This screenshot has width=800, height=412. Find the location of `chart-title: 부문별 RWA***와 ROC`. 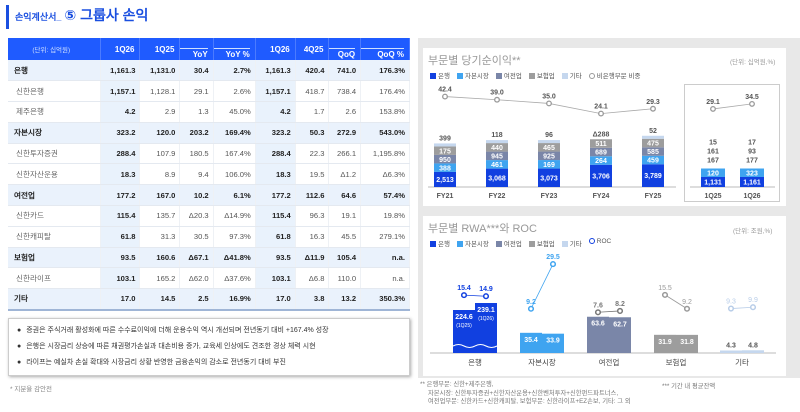

chart-title: 부문별 RWA***와 ROC is located at coordinates (482, 229).